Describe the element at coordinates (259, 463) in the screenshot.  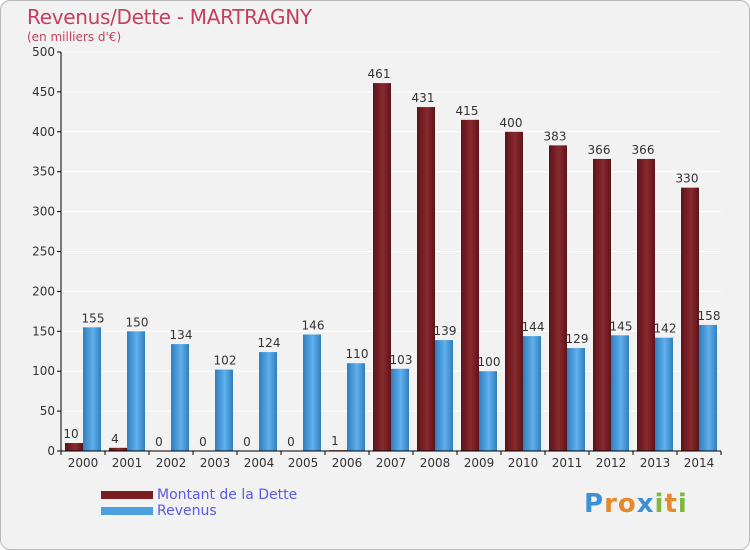
I see `x-tick-label: 2004` at that location.